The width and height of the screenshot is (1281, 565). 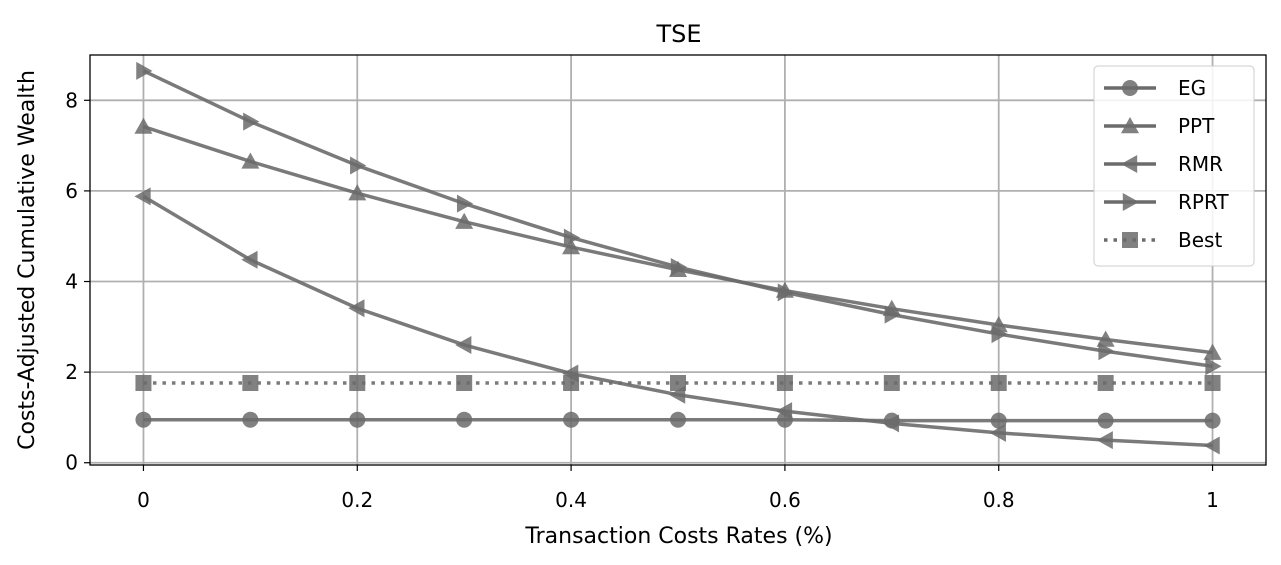 What do you see at coordinates (571, 500) in the screenshot?
I see `x-tick-label: 0.4` at bounding box center [571, 500].